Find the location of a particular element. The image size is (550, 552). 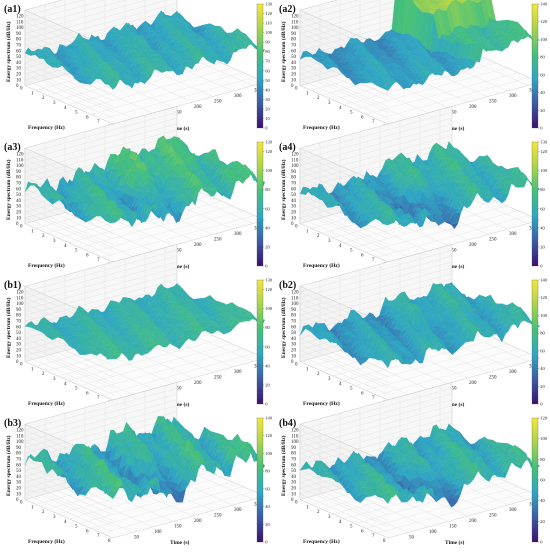

x-axis-title: Time (s) is located at coordinates (179, 128).